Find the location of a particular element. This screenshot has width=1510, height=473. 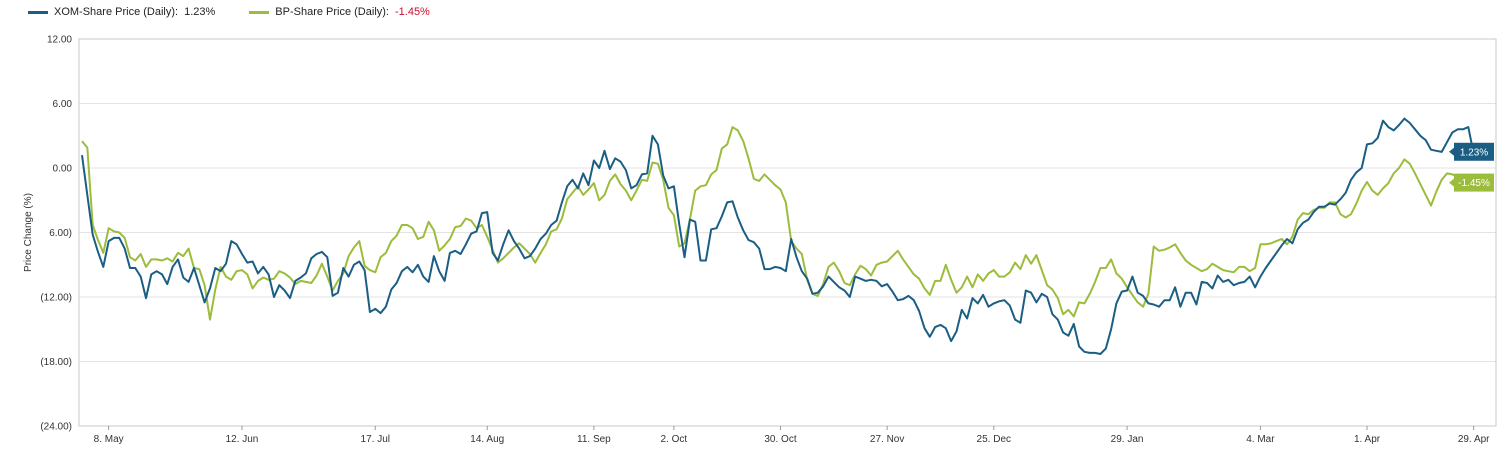

legend-value-bp: -1.45% is located at coordinates (412, 12).